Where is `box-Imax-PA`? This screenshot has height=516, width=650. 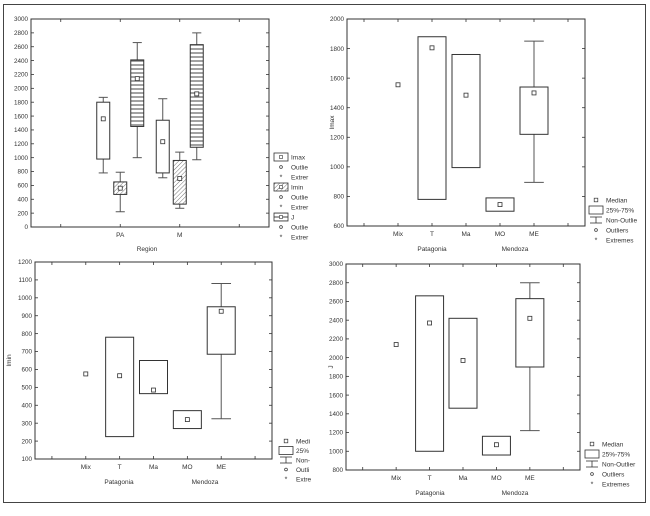
box-Imax-PA is located at coordinates (103, 135).